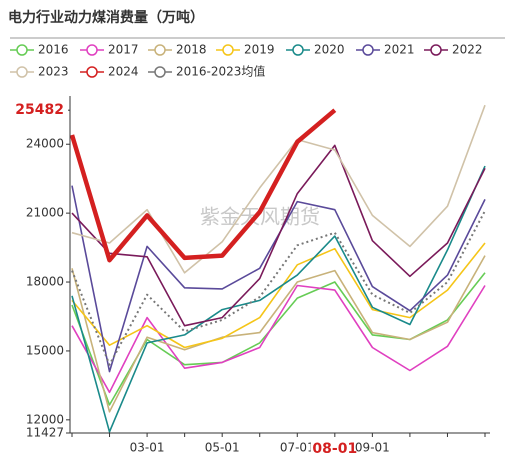  What do you see at coordinates (220, 71) in the screenshot?
I see `legend-label: 2016-2023均值` at bounding box center [220, 71].